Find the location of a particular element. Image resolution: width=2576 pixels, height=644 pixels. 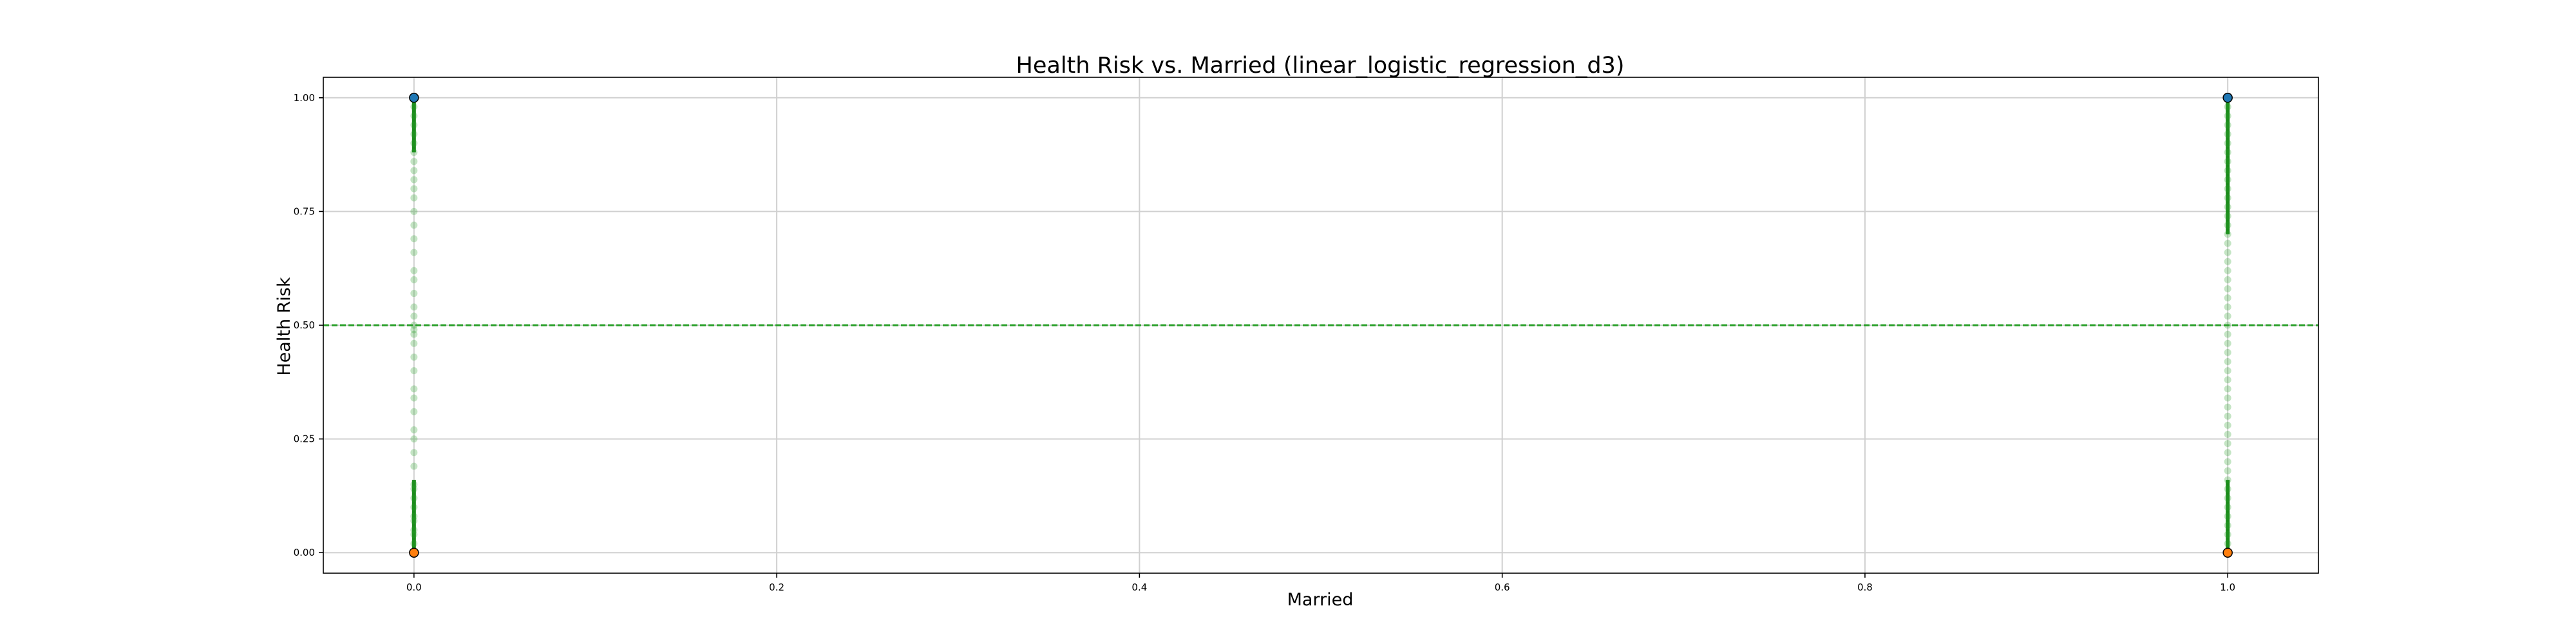

y-tick-label: 0.00 is located at coordinates (304, 553).